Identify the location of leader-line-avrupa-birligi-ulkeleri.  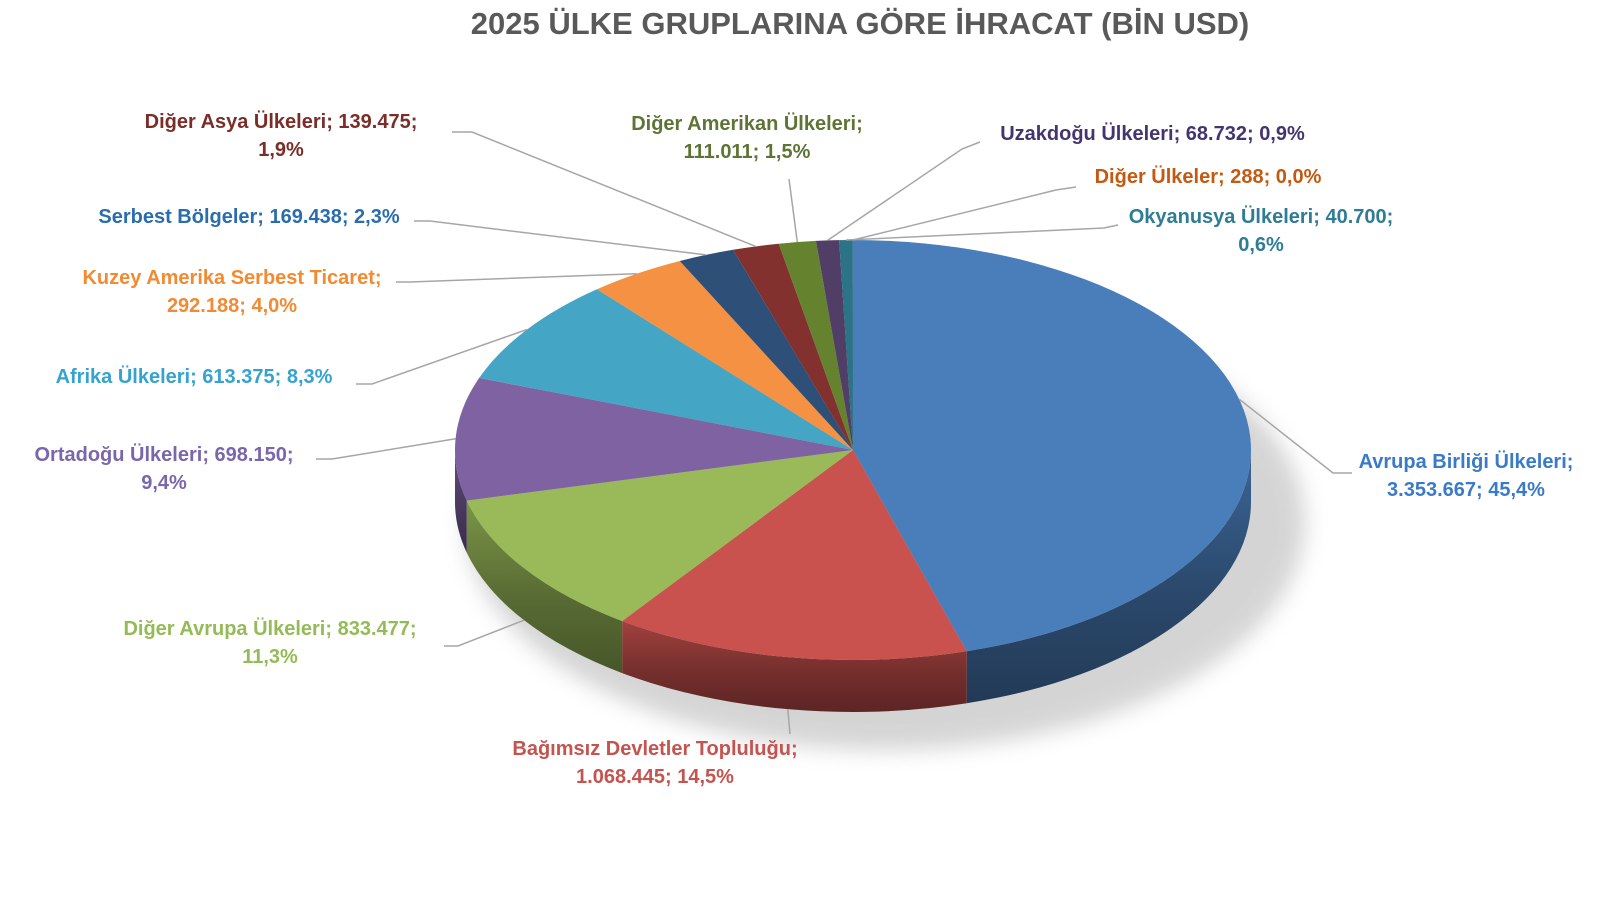
(1295, 436).